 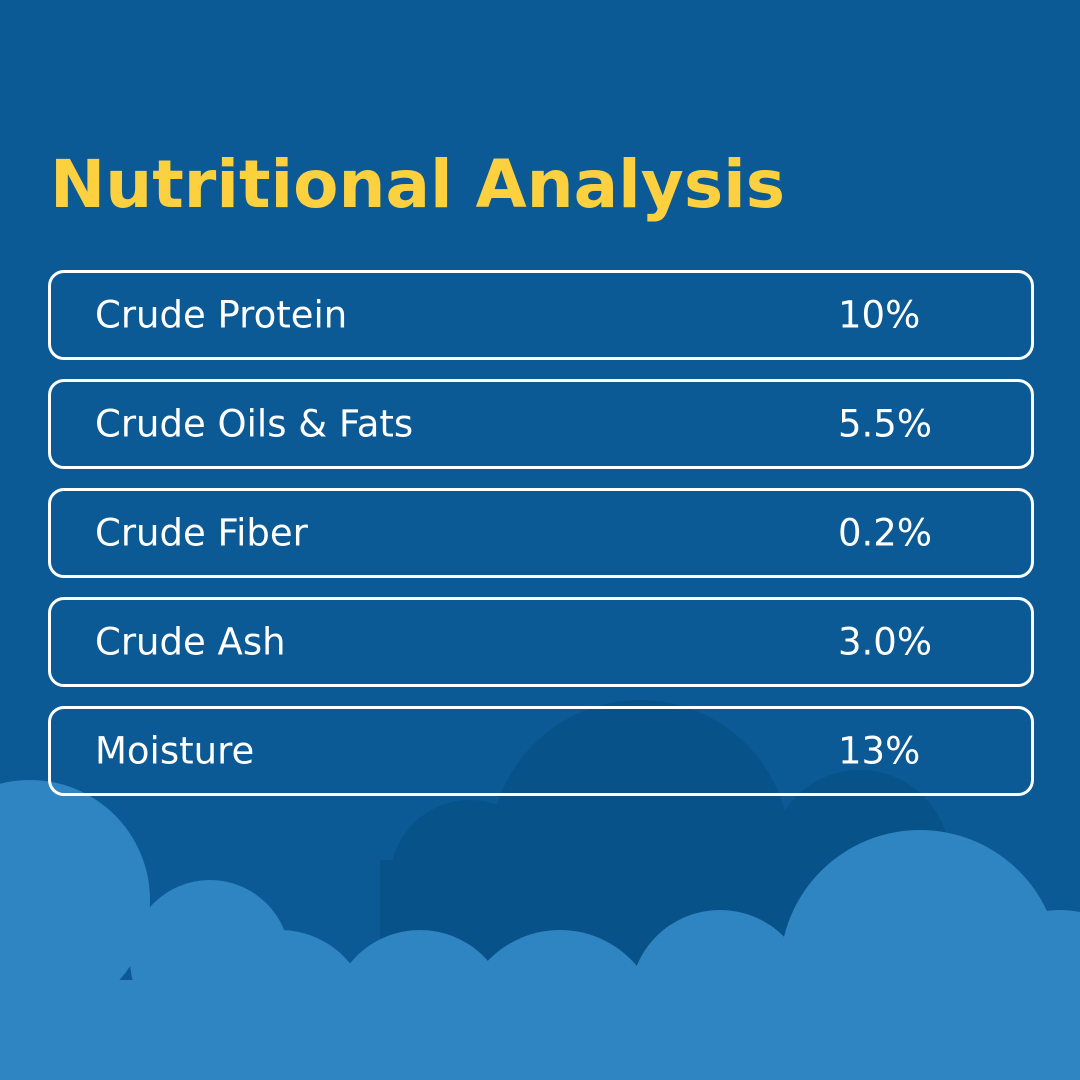 What do you see at coordinates (541, 424) in the screenshot?
I see `nutrient-row-crude-oils-fats: Crude Oils & Fats 5.5%` at bounding box center [541, 424].